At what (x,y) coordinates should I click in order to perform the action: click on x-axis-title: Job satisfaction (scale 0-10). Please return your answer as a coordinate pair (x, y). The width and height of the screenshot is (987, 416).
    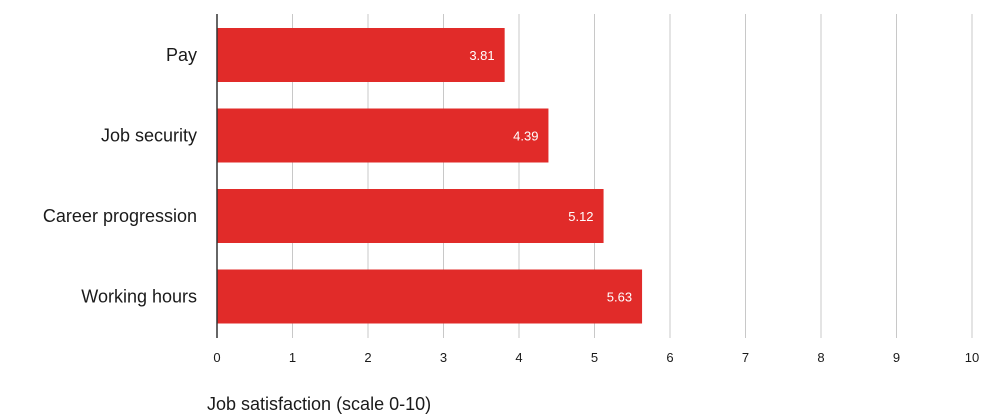
    Looking at the image, I should click on (319, 404).